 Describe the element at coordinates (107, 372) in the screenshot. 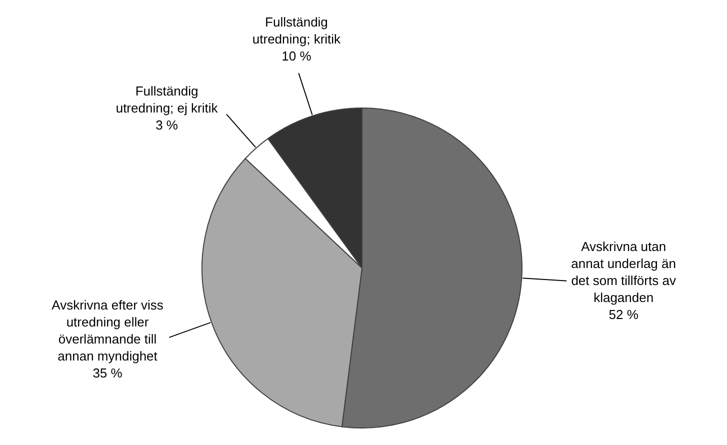

I see `data-label: 35 %` at that location.